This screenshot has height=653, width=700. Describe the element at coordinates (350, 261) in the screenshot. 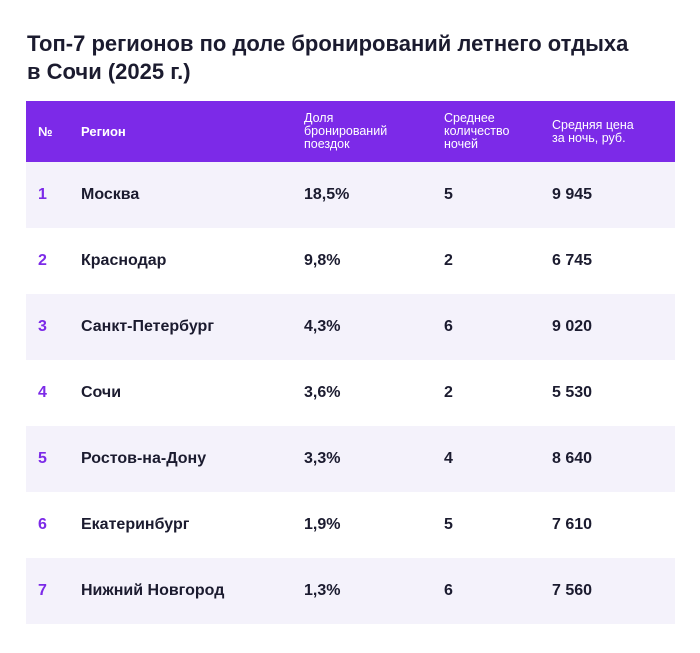

I see `table-row: 2 Краснодар 9,8% 2 6 745` at that location.